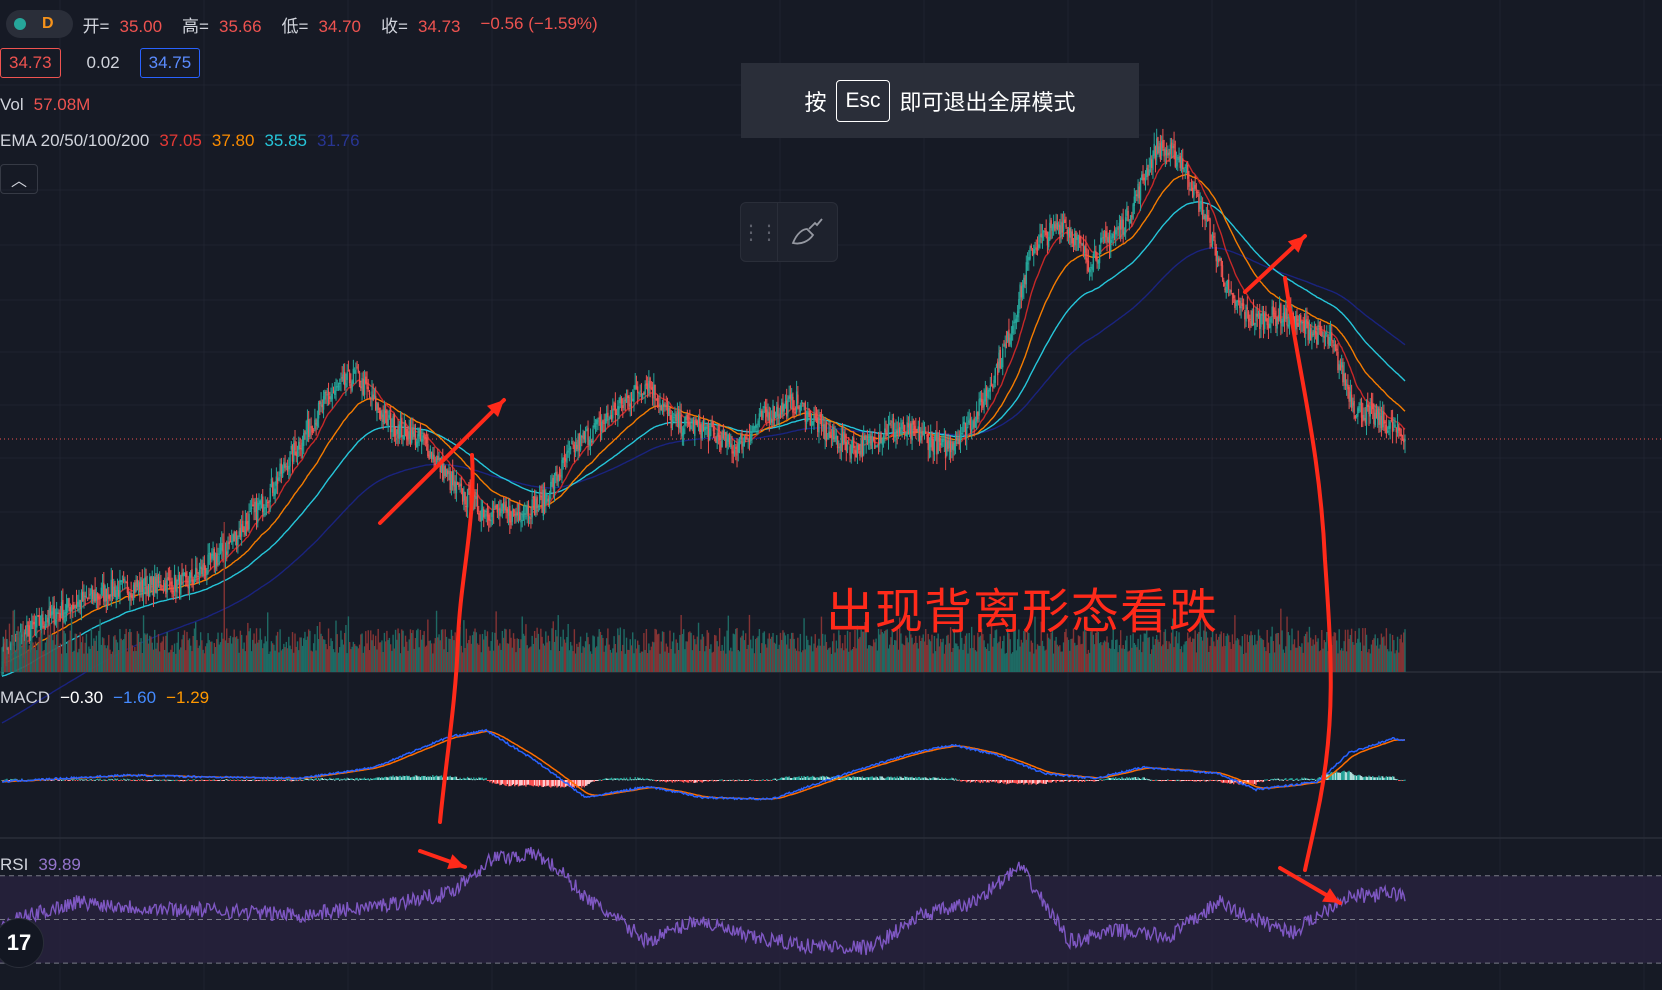 The height and width of the screenshot is (990, 1662). What do you see at coordinates (806, 232) in the screenshot?
I see `brush-tool-button` at bounding box center [806, 232].